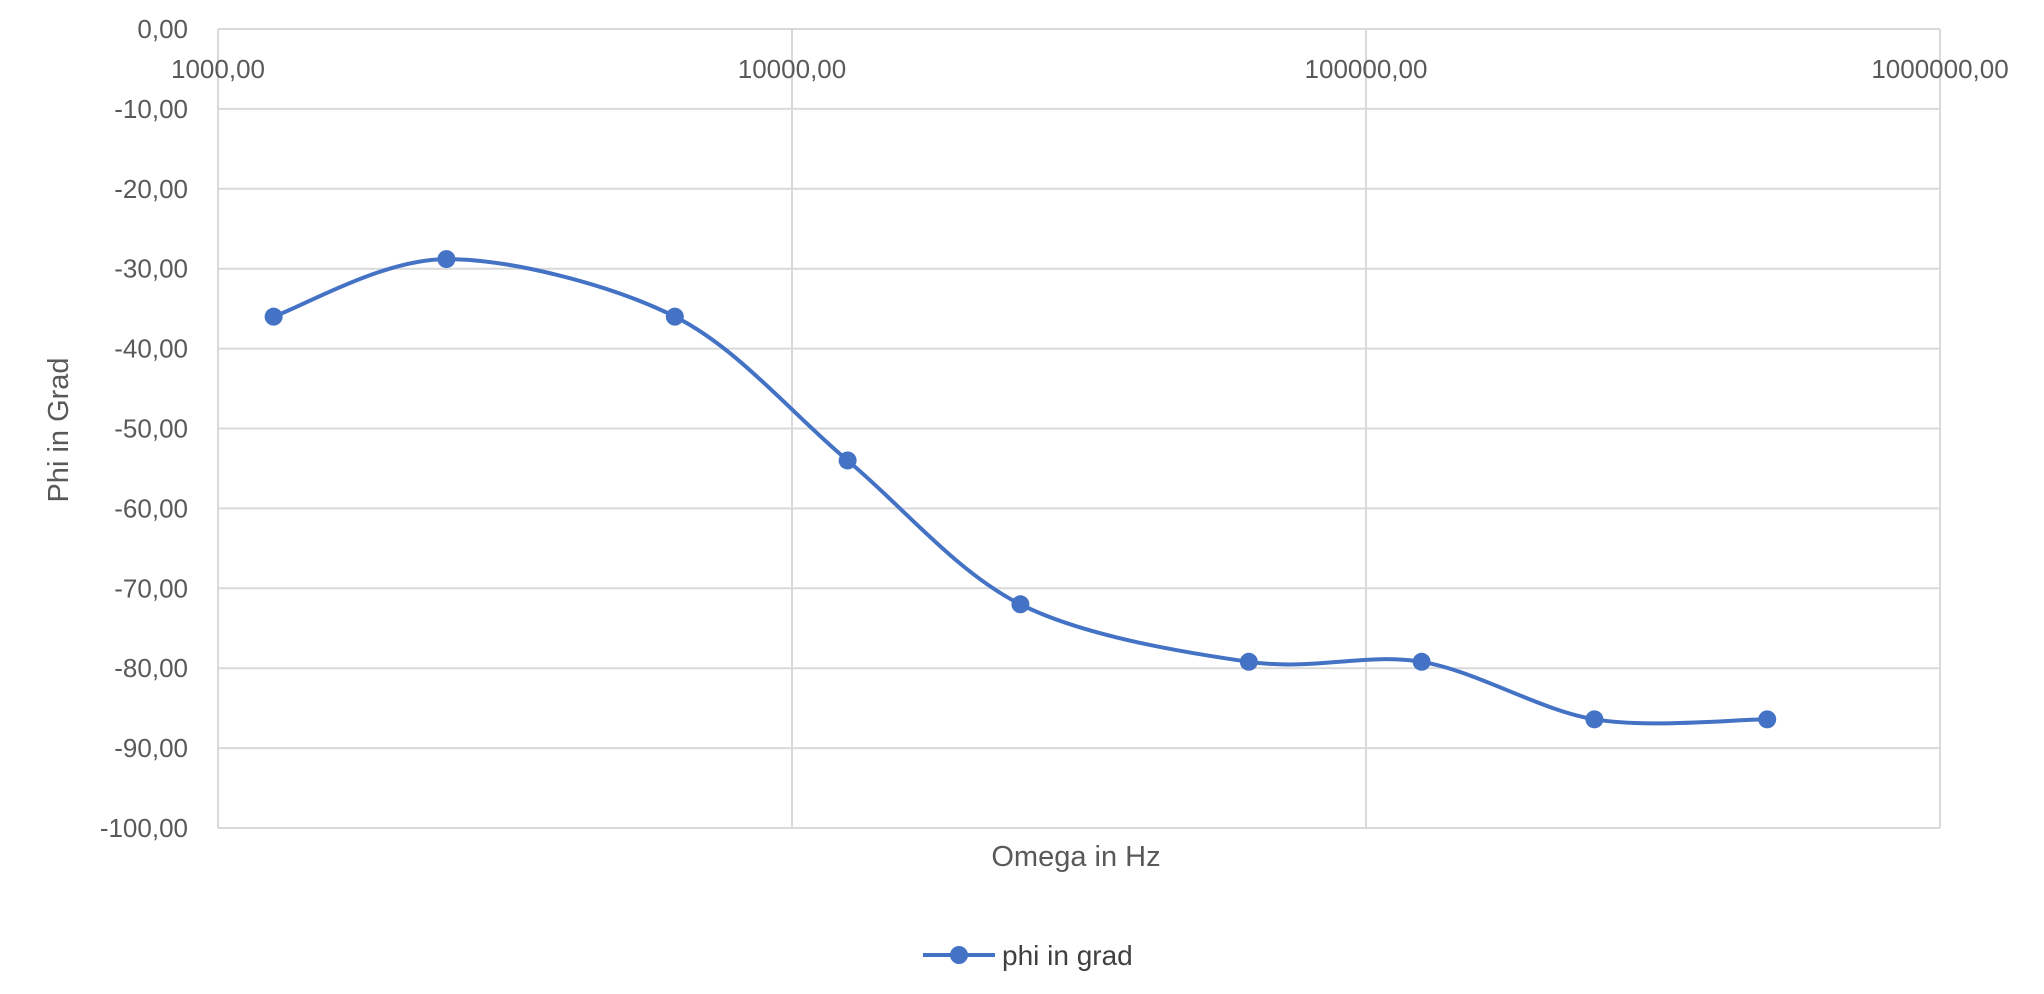 Image resolution: width=2044 pixels, height=994 pixels. Describe the element at coordinates (151, 269) in the screenshot. I see `y-tick-label: -30,00` at that location.